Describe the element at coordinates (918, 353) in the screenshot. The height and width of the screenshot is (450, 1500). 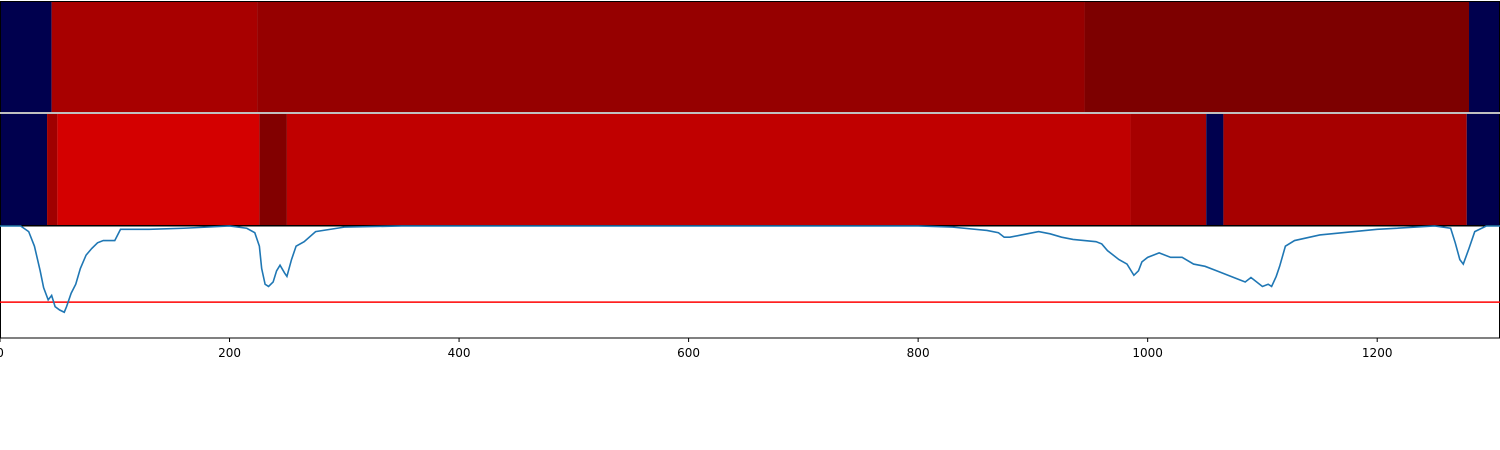
I see `x-tick-label: 800` at that location.